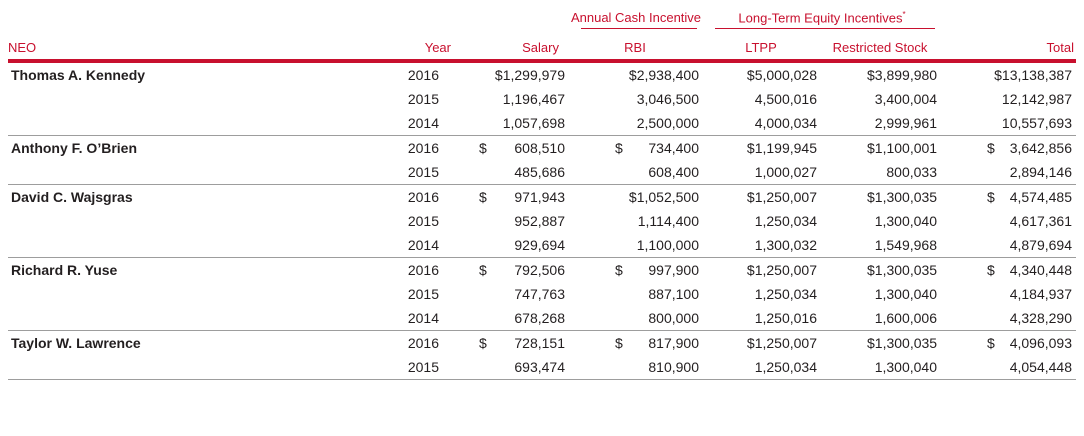  Describe the element at coordinates (511, 270) in the screenshot. I see `salary-cell: $792,506` at that location.